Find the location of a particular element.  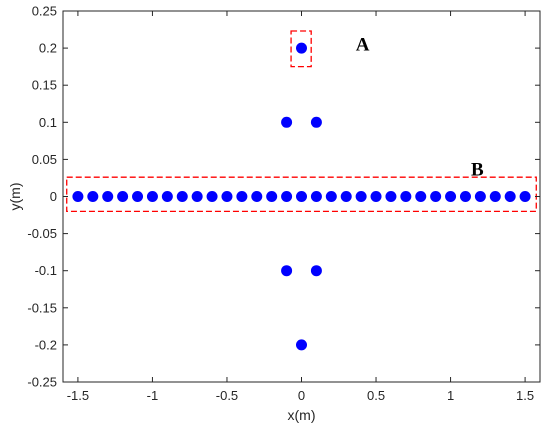

x-tick-label: 0 is located at coordinates (301, 395).